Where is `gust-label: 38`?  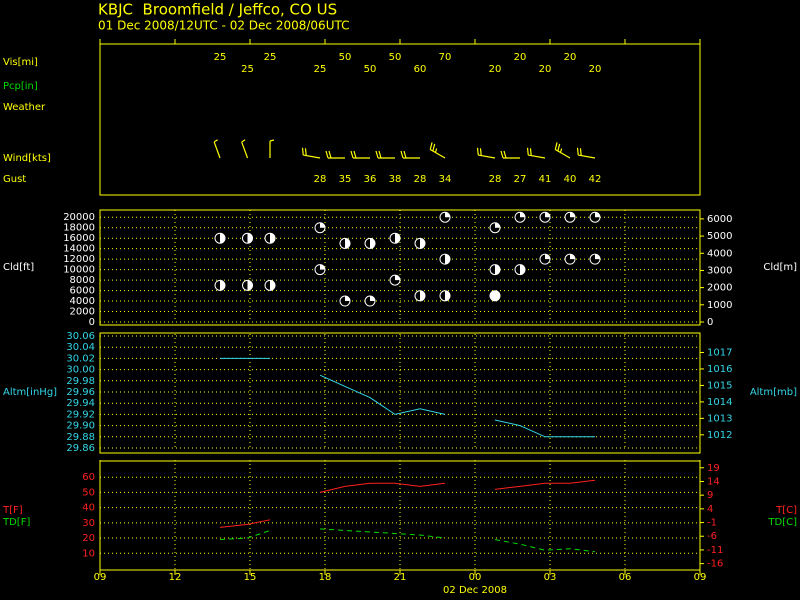 gust-label: 38 is located at coordinates (395, 179).